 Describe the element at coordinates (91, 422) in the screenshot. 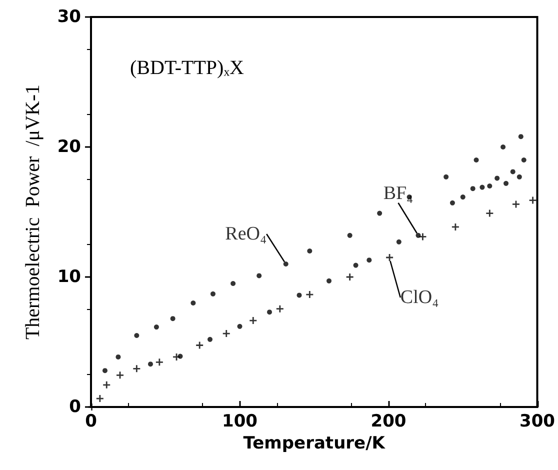

I see `x-tick-label: 0` at that location.